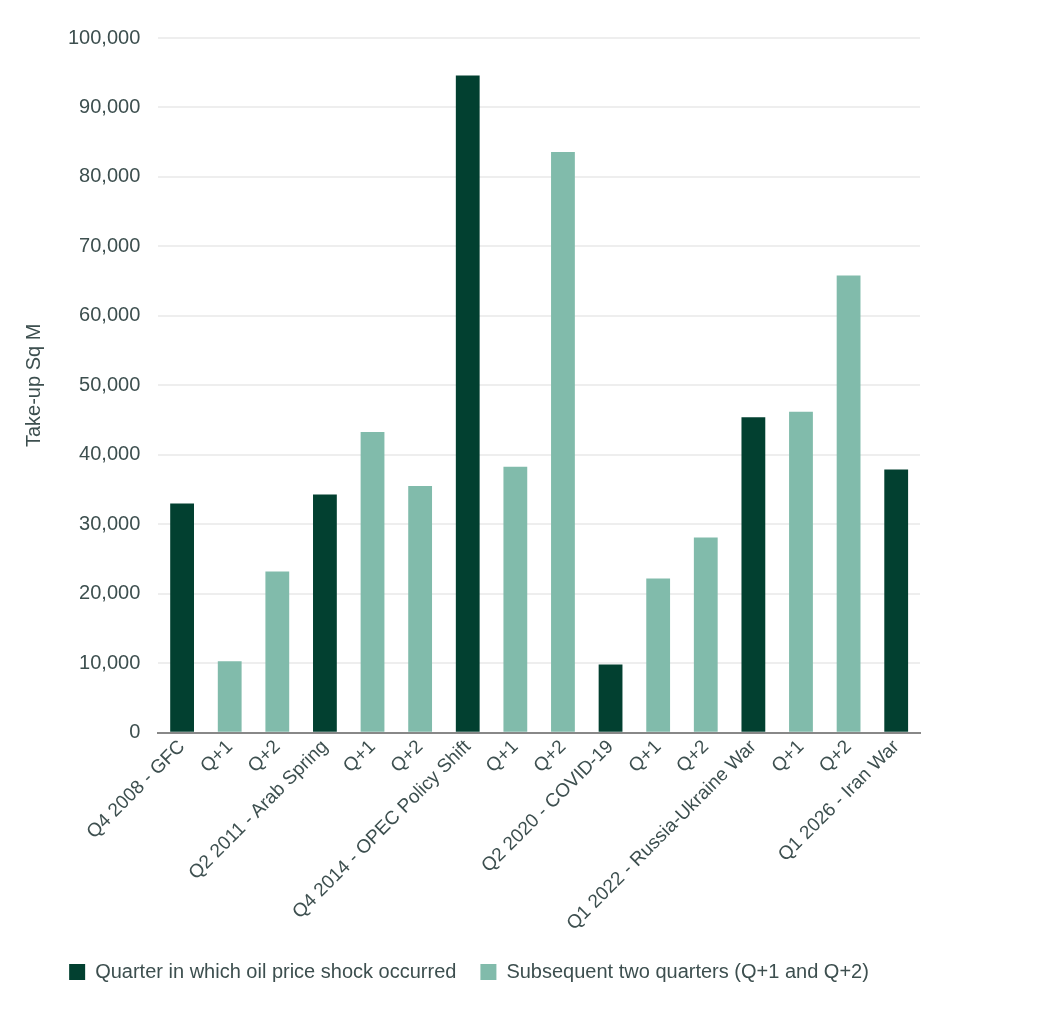 The width and height of the screenshot is (1038, 1010). Describe the element at coordinates (104, 36) in the screenshot. I see `y-tick-label: 100,000` at that location.